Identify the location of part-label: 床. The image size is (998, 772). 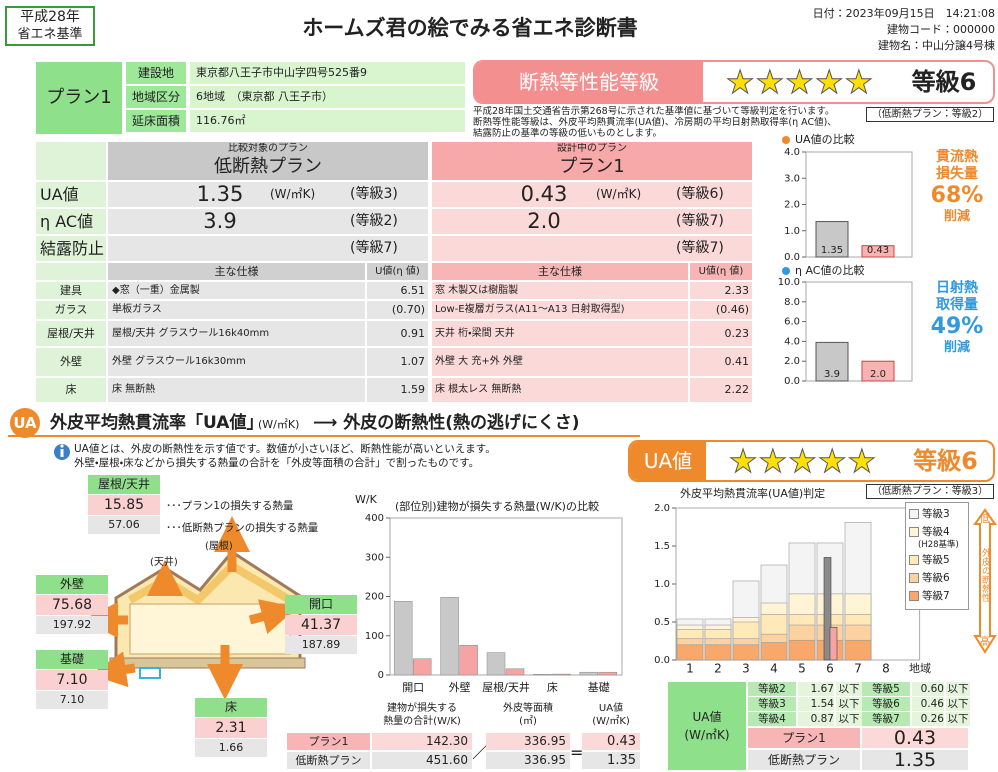
(231, 707).